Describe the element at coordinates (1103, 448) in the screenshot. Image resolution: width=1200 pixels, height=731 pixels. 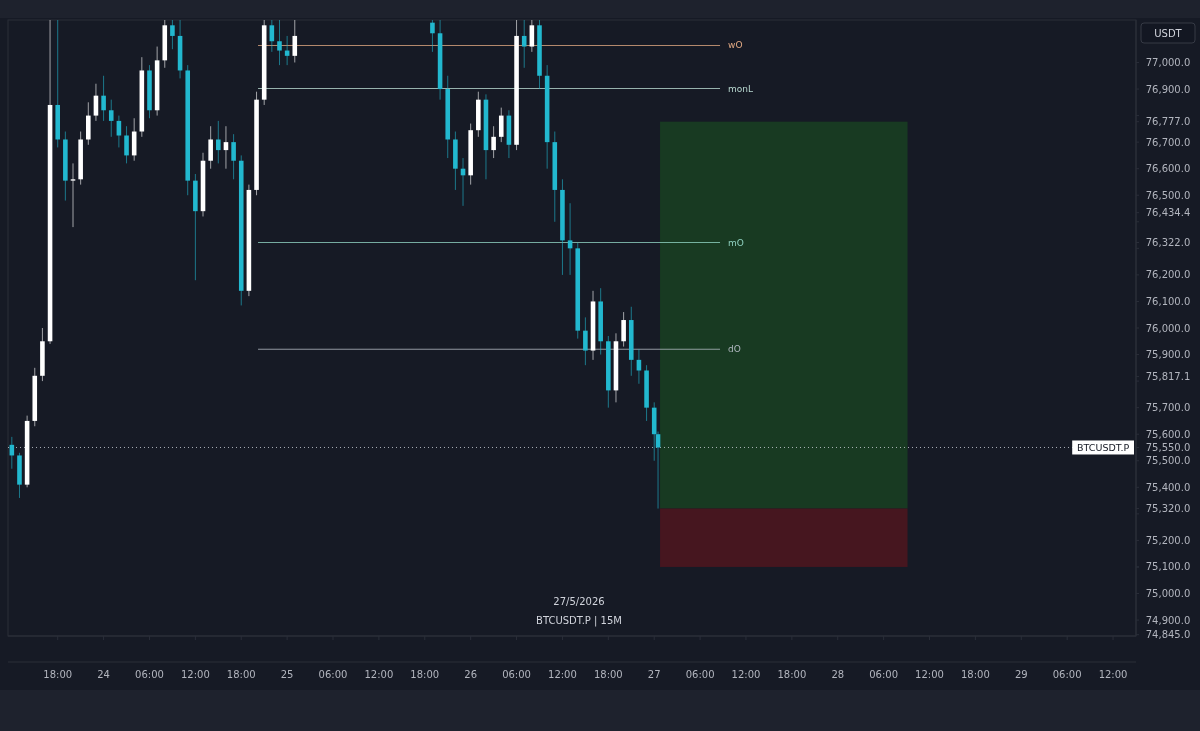
I see `ref-line-label: BTCUSDT.P` at that location.